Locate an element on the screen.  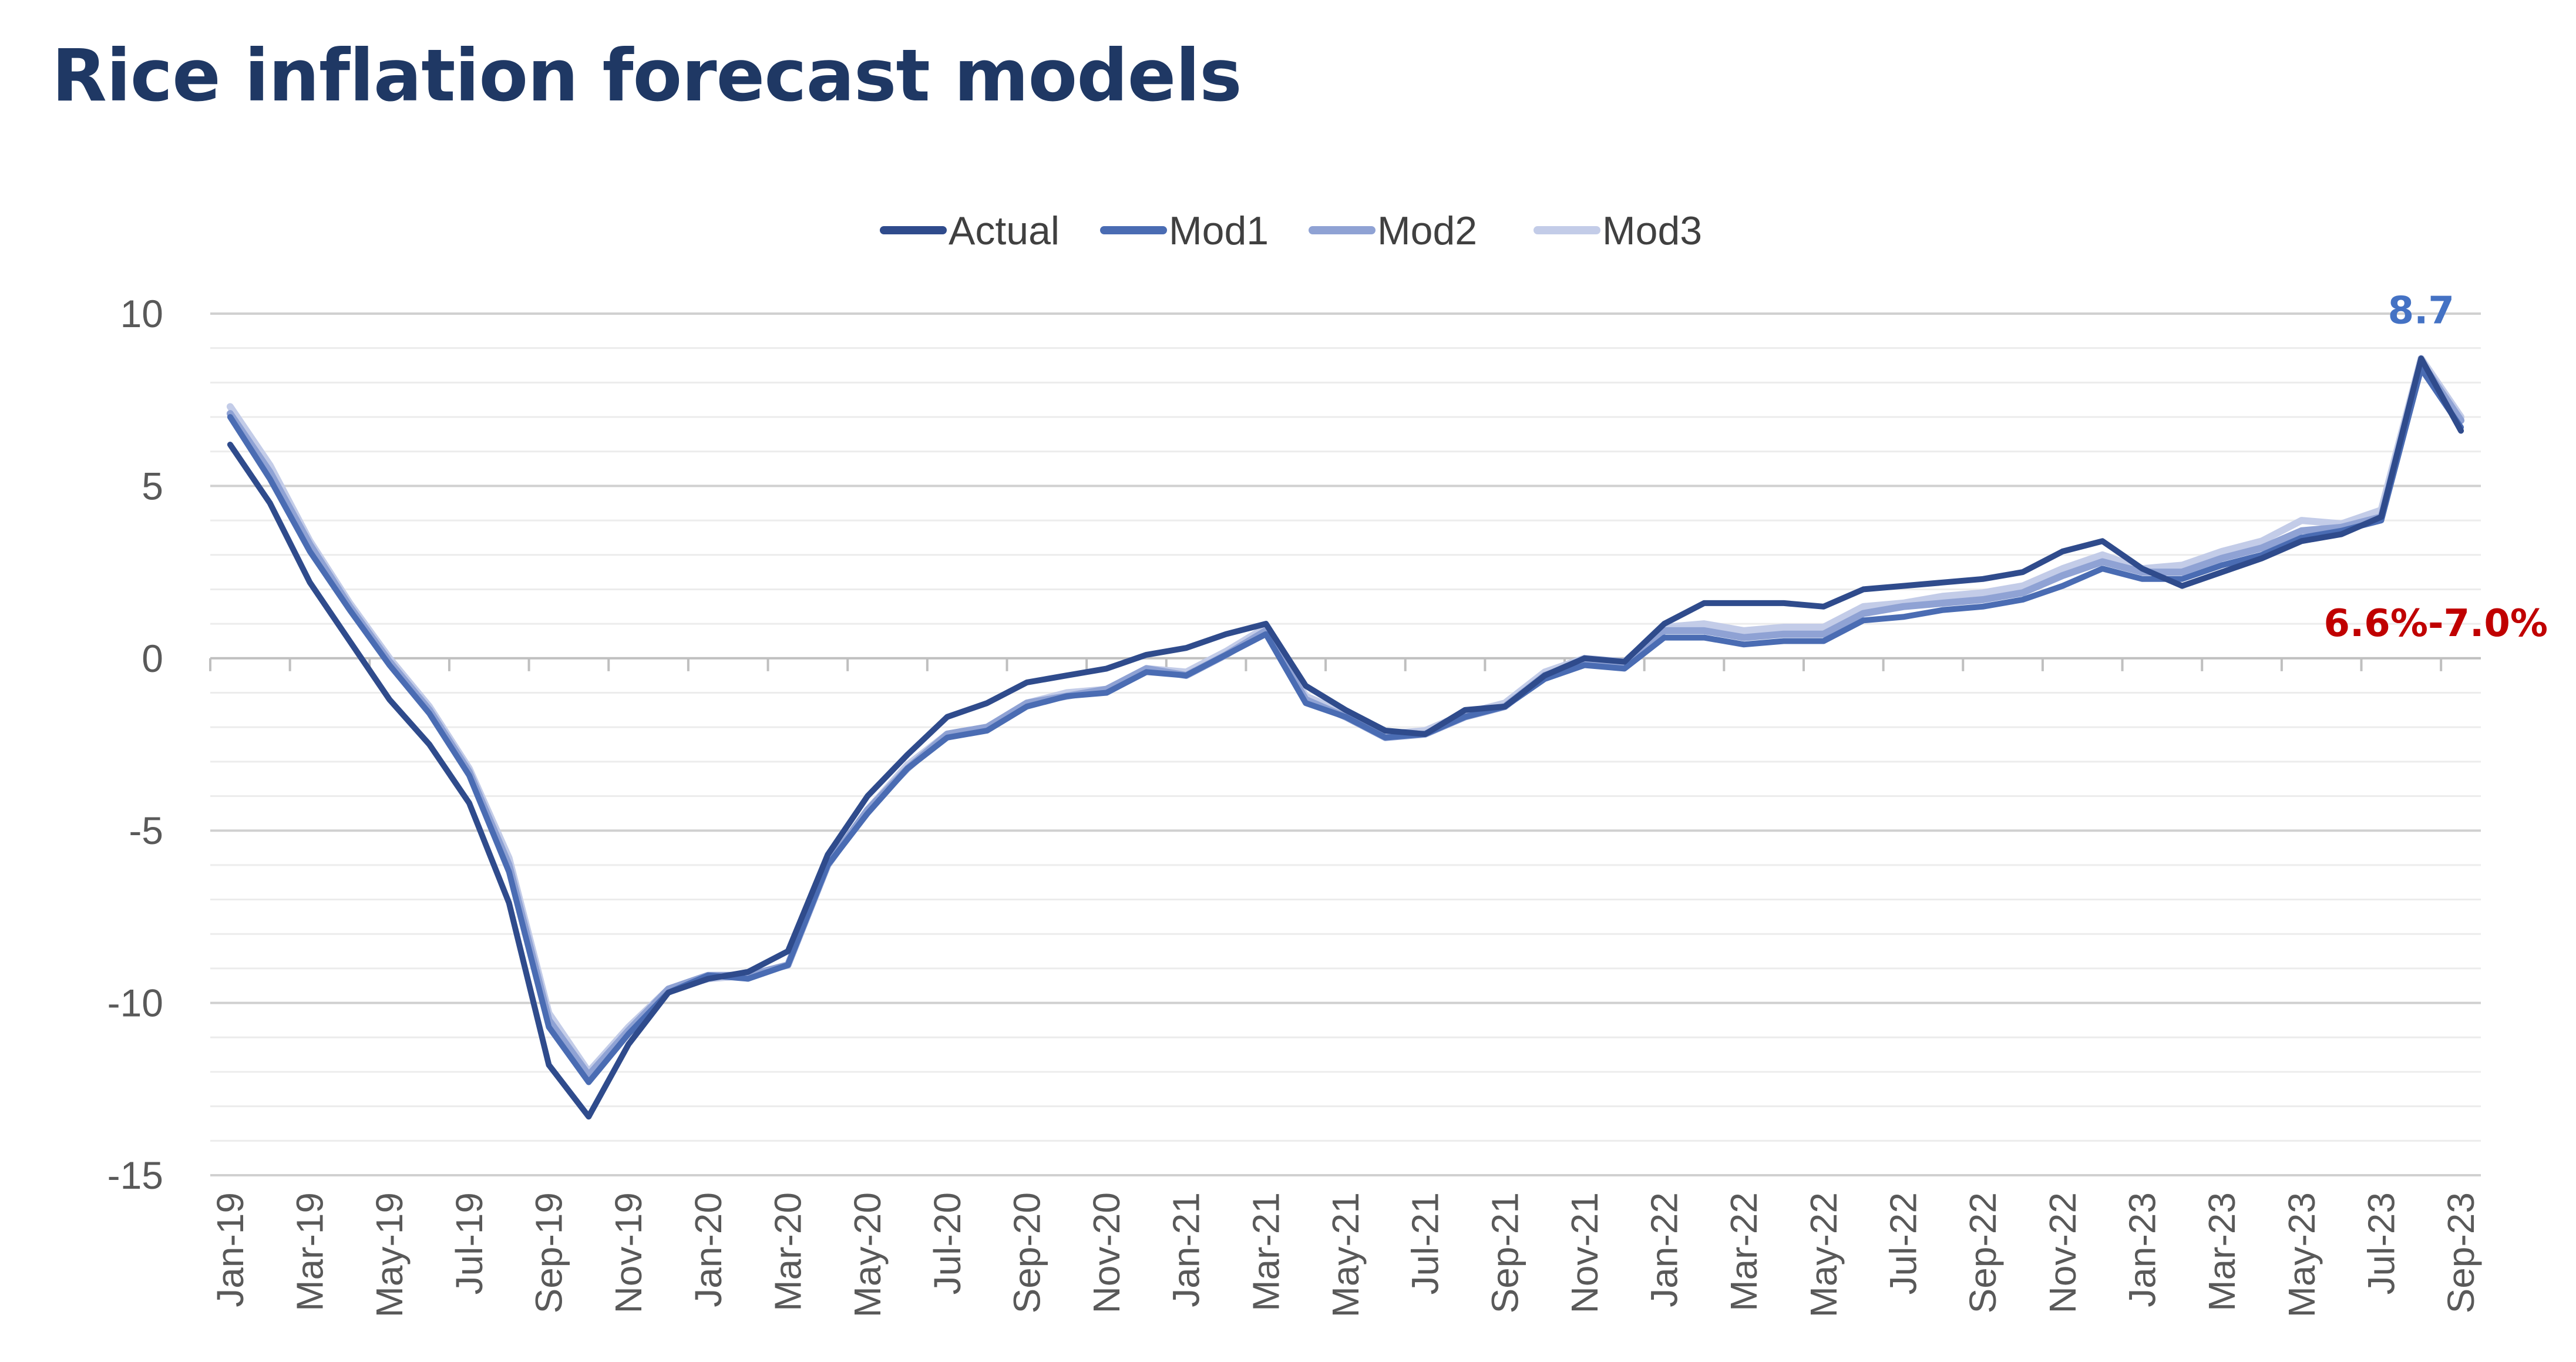
x-tick-label: May-19 is located at coordinates (390, 1255).